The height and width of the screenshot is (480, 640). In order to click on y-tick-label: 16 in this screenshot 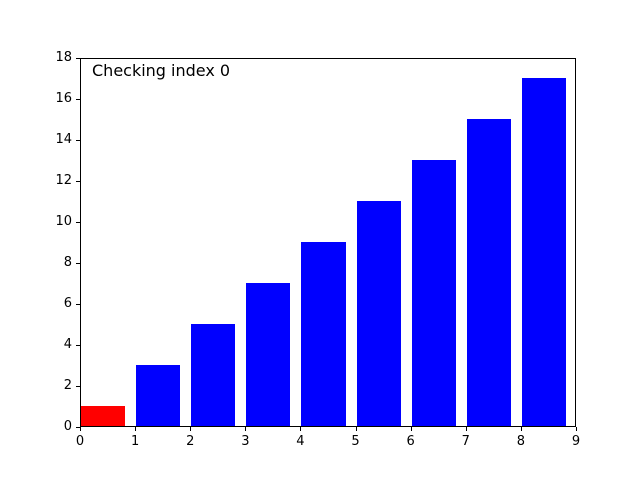, I will do `click(63, 98)`.